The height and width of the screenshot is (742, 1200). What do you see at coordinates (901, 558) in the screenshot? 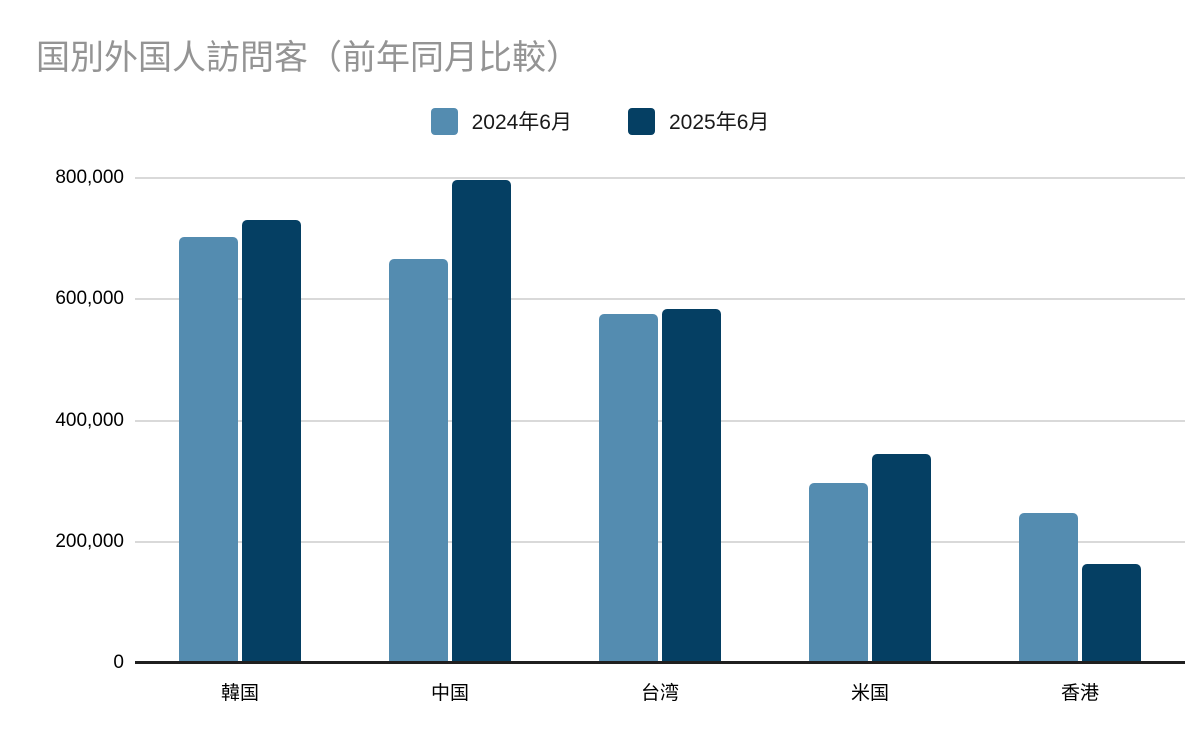
I see `bar-米国-2025年6月` at bounding box center [901, 558].